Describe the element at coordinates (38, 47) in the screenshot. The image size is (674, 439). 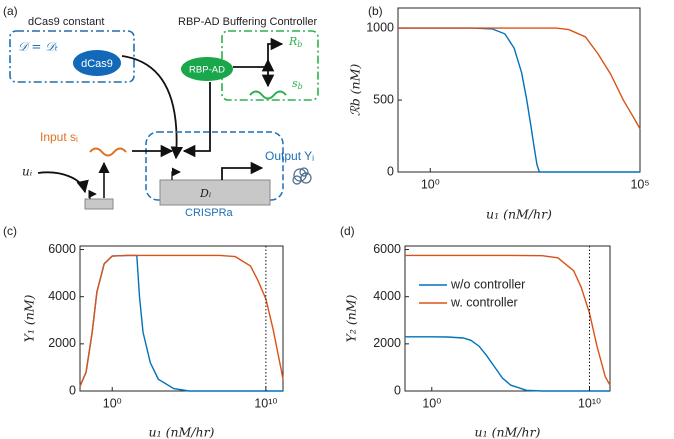
I see `dcas9-eq: 𝒟 = 𝒟ₜ` at that location.